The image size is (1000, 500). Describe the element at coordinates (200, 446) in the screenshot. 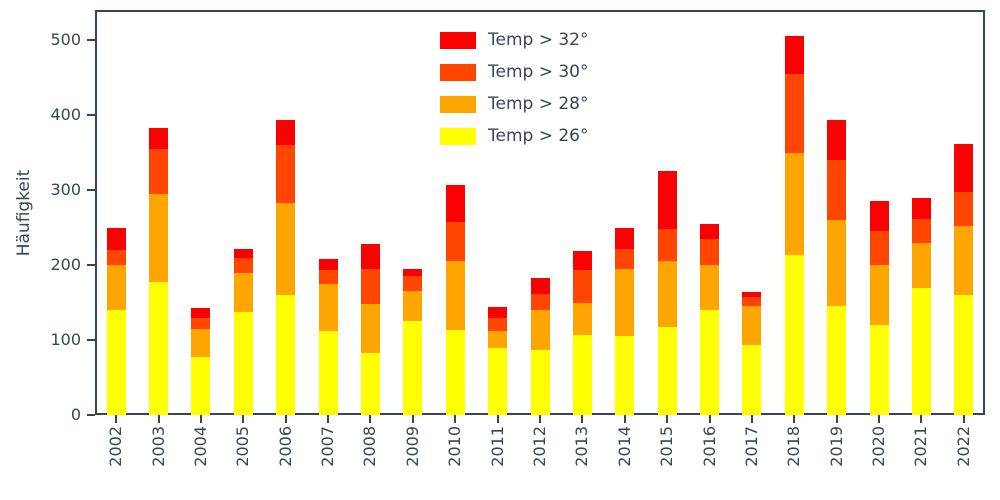

I see `x-tick-label: 2004` at that location.